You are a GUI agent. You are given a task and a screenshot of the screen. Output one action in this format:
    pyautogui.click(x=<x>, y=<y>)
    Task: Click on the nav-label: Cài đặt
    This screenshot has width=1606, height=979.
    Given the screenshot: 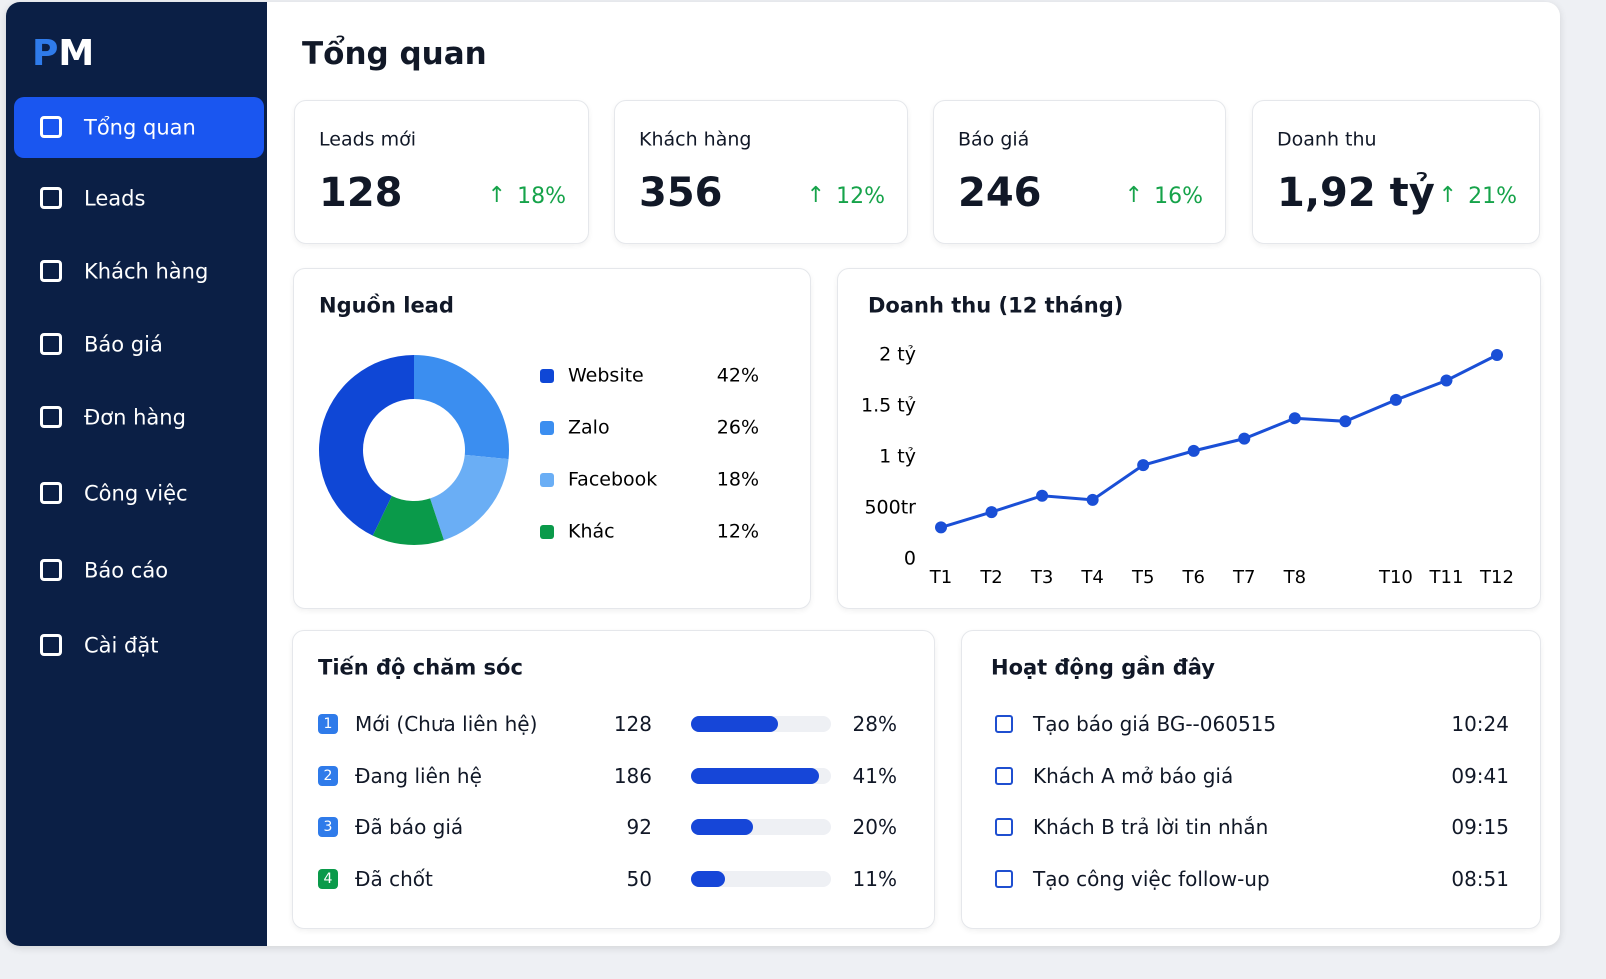 What is the action you would take?
    pyautogui.click(x=121, y=645)
    